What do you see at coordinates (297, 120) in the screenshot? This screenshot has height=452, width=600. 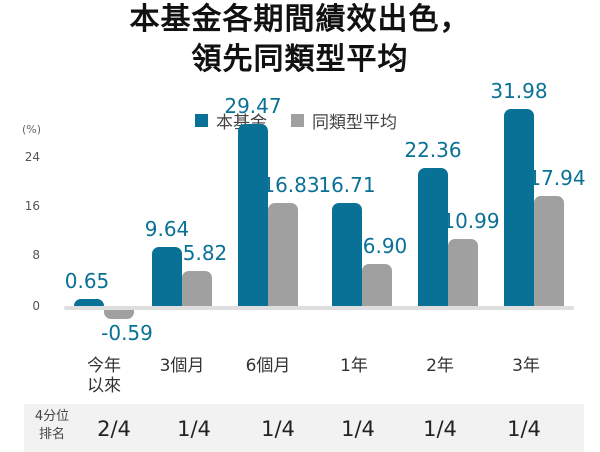 I see `legend-swatch-peer-icon` at bounding box center [297, 120].